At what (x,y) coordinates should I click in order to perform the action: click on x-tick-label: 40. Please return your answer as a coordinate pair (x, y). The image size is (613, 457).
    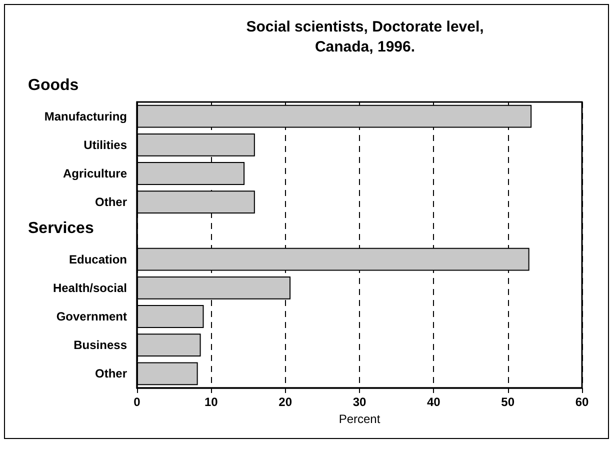
    Looking at the image, I should click on (433, 402).